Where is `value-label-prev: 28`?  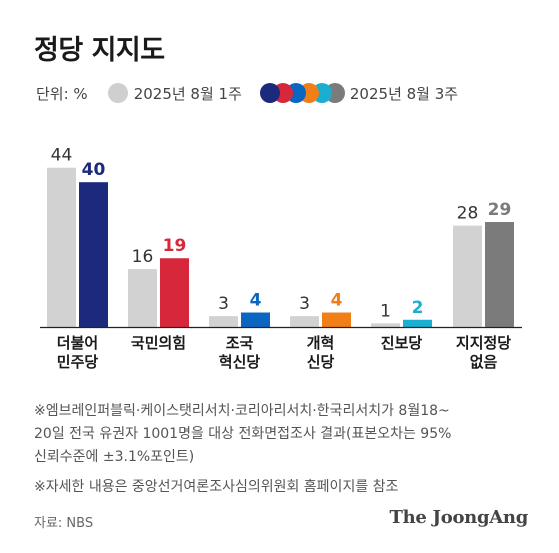
value-label-prev: 28 is located at coordinates (468, 214).